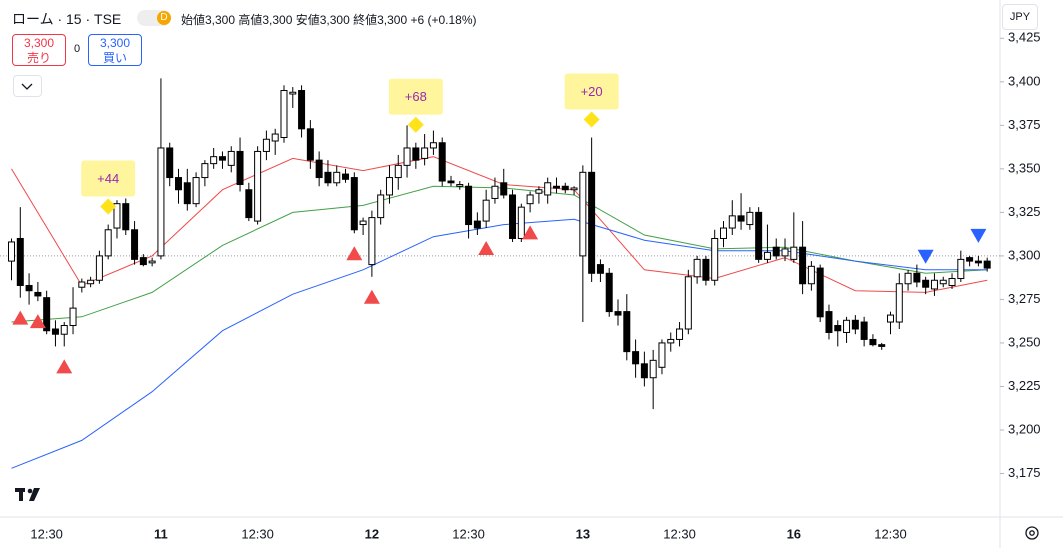 Image resolution: width=1063 pixels, height=548 pixels. Describe the element at coordinates (1024, 211) in the screenshot. I see `y-tick-label: 3,325` at that location.